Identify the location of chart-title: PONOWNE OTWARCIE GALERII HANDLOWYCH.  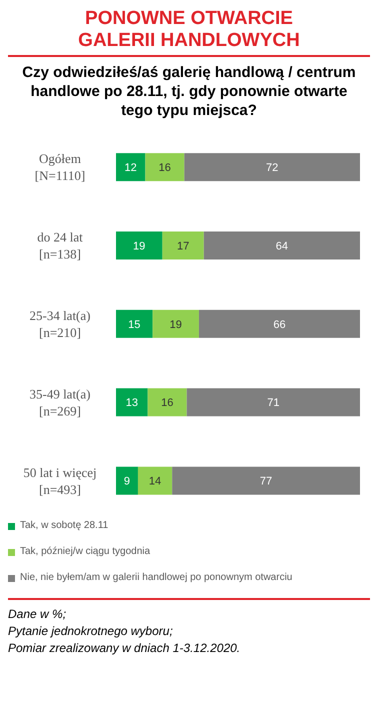
(189, 32).